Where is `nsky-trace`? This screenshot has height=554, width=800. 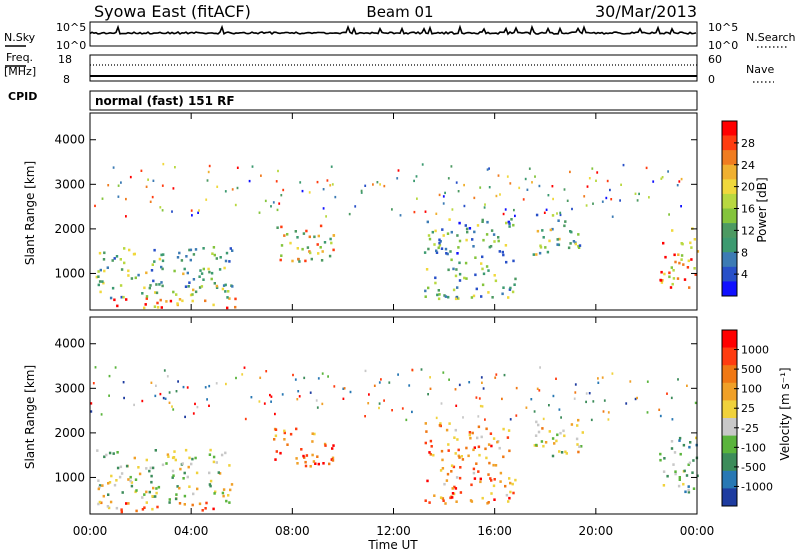
nsky-trace is located at coordinates (393, 30).